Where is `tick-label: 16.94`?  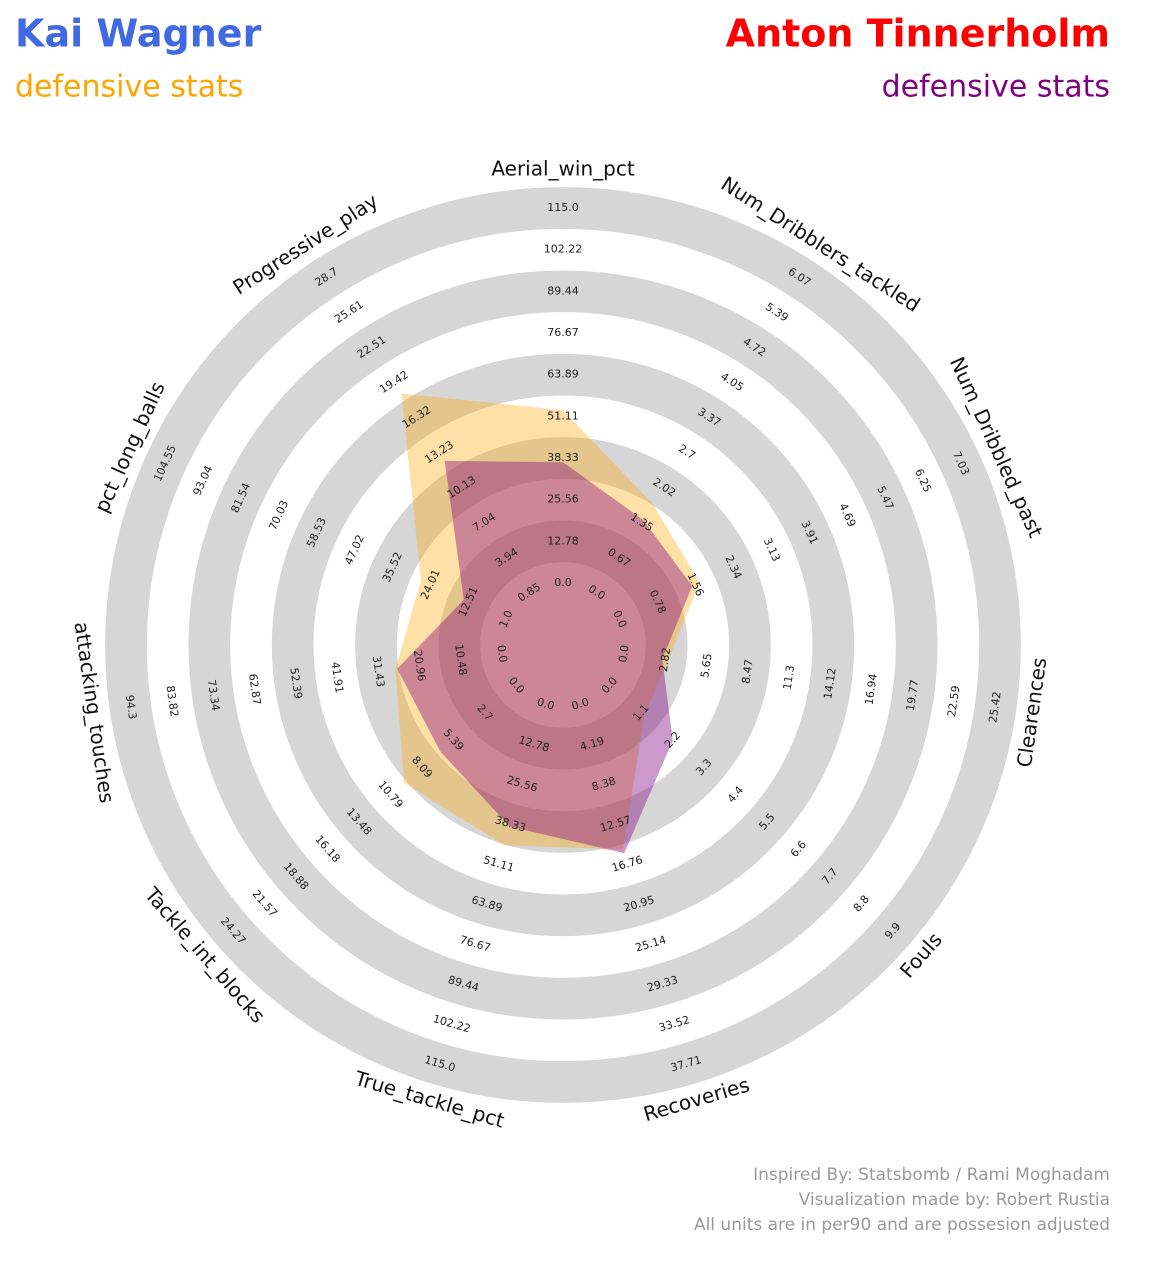 tick-label: 16.94 is located at coordinates (871, 689).